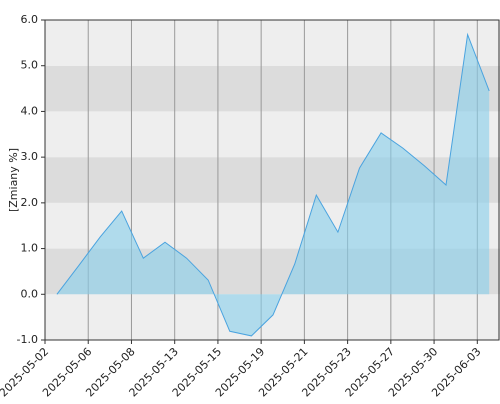  I want to click on y-tick-label: 4.0, so click(30, 110).